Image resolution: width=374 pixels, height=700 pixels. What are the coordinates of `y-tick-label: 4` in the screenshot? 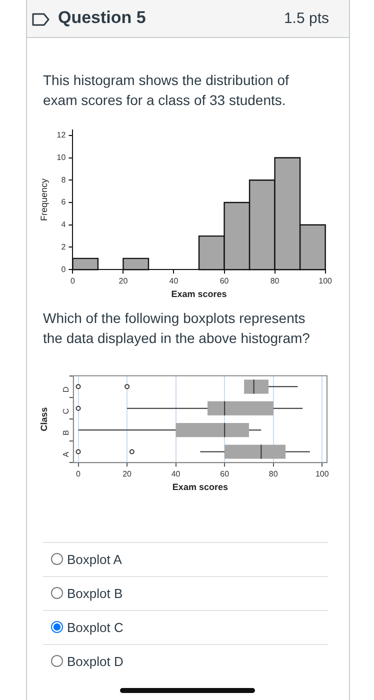 It's located at (63, 225).